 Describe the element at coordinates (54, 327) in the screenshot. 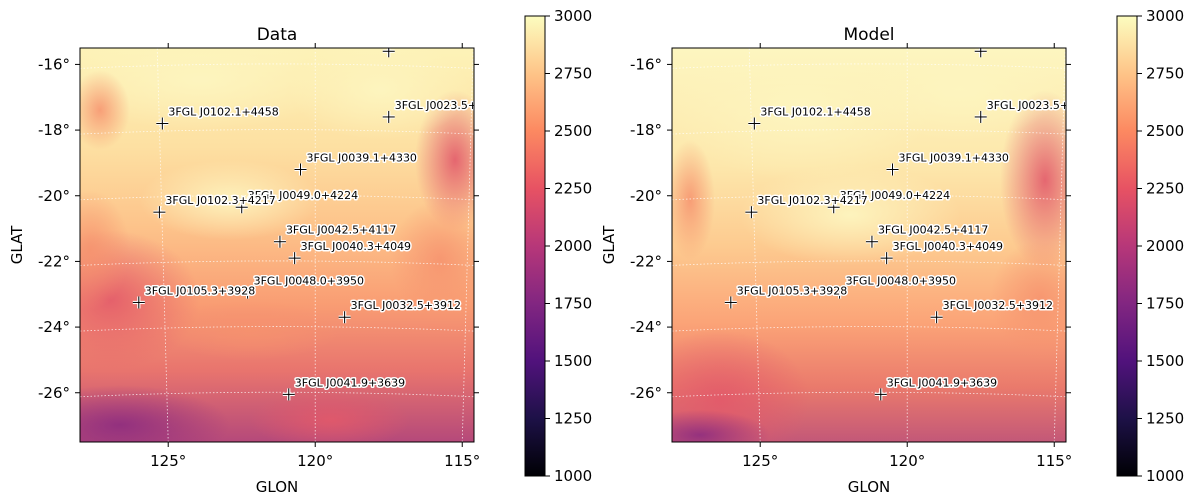

I see `data-y-tick-label: -24°` at that location.